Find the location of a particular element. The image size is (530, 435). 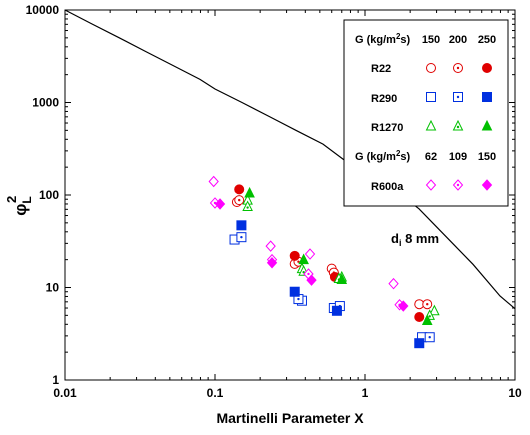

legend-header-2-value-1: 62 is located at coordinates (431, 157).